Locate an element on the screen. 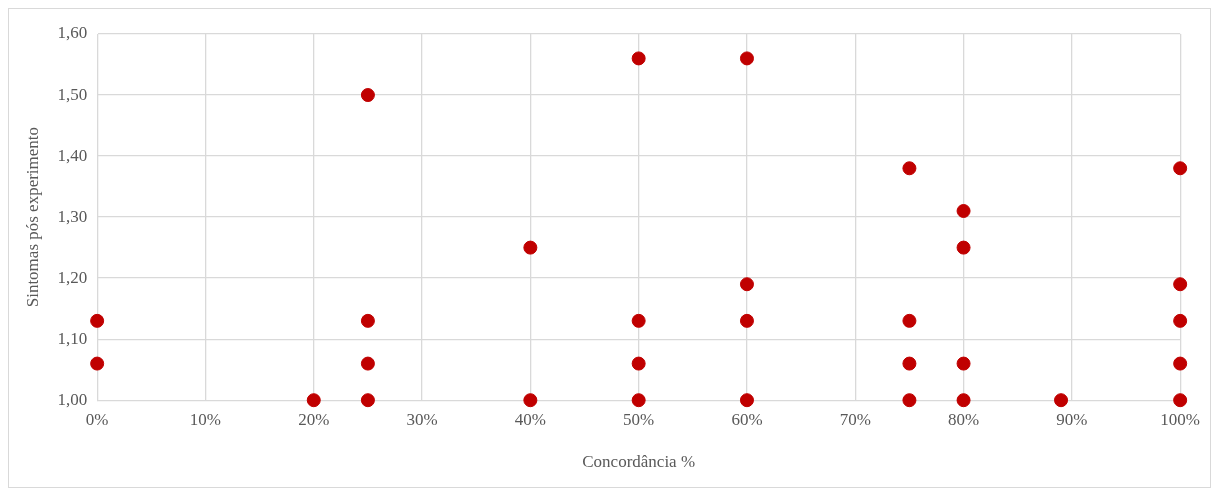 The image size is (1219, 496). x-tick-label: 80% is located at coordinates (963, 419).